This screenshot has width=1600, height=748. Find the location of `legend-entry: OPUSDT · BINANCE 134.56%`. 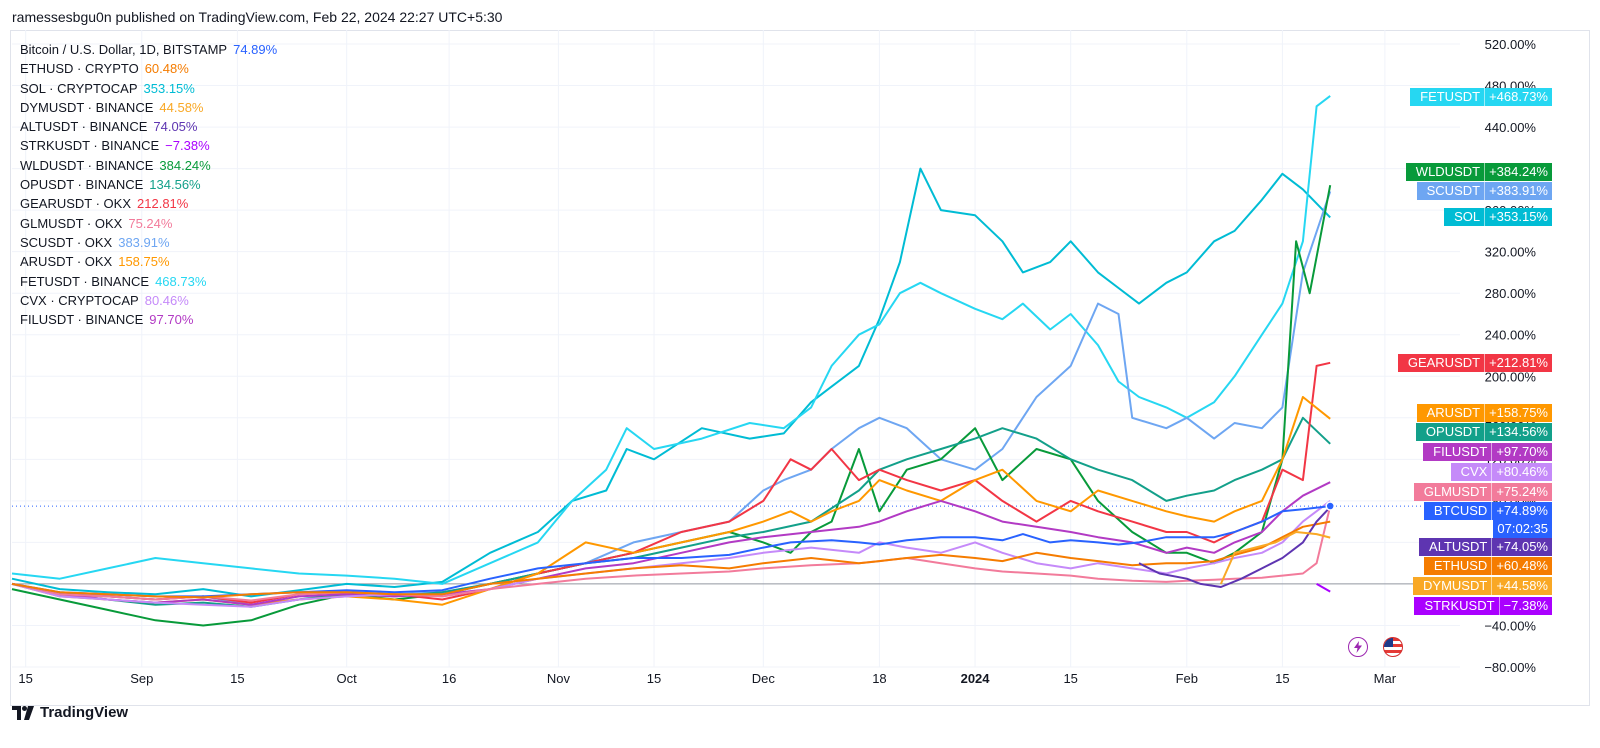

legend-entry: OPUSDT · BINANCE 134.56% is located at coordinates (148, 184).